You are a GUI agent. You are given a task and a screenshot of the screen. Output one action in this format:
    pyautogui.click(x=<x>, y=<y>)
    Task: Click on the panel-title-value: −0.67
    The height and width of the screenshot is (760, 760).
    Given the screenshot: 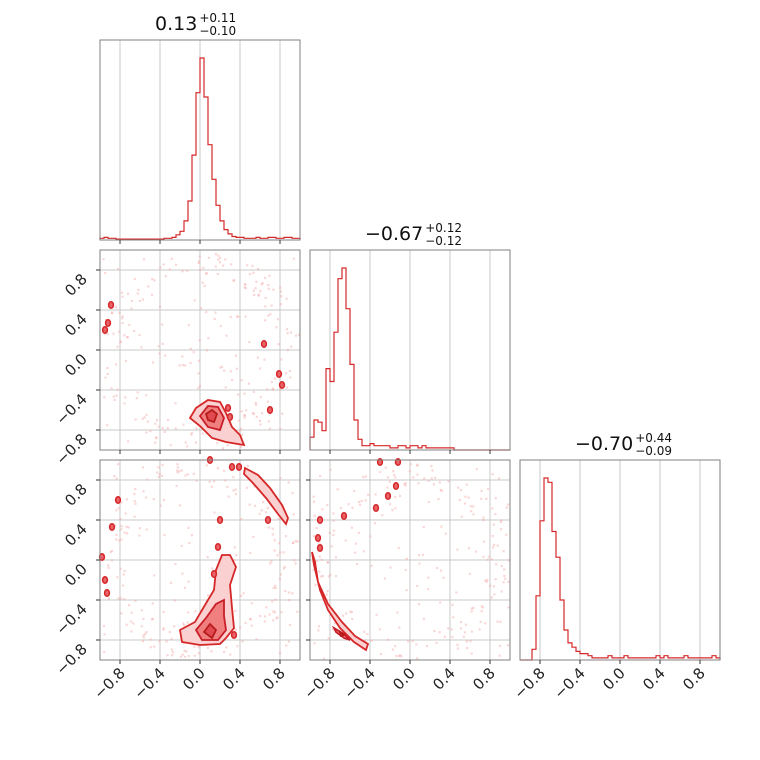 What is the action you would take?
    pyautogui.click(x=394, y=234)
    